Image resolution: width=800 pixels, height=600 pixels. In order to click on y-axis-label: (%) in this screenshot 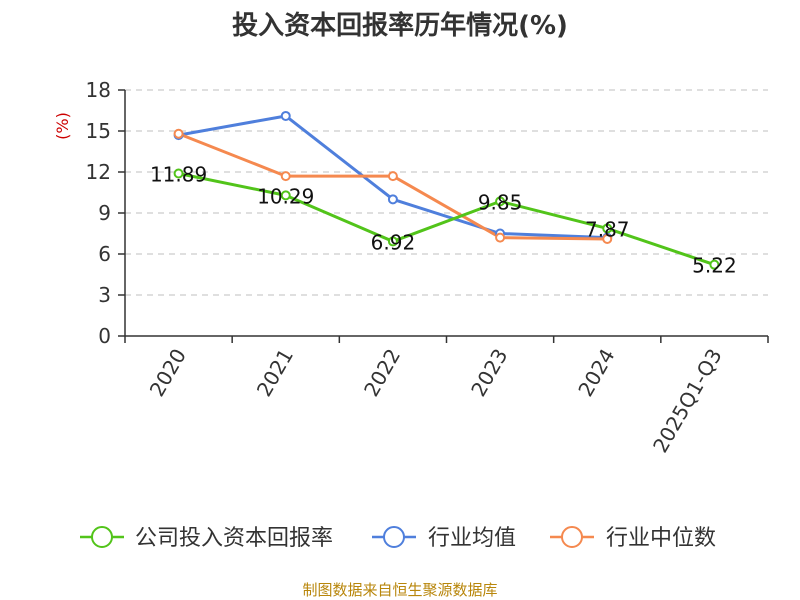, I will do `click(62, 126)`.